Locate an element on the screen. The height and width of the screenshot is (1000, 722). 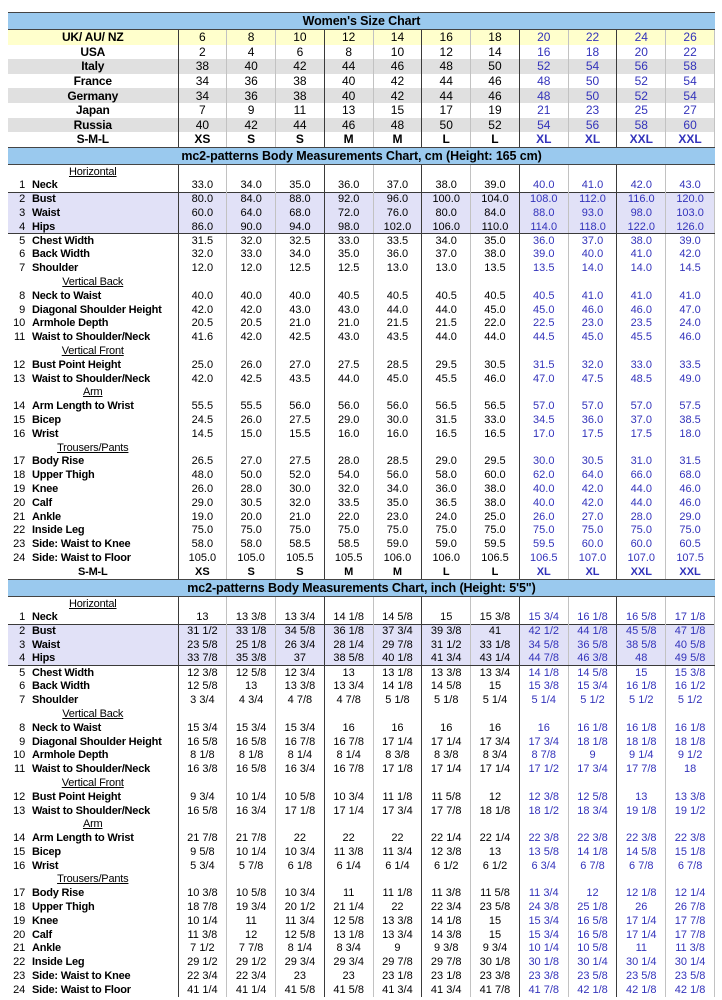
cell: 29 7/8 is located at coordinates (397, 962).